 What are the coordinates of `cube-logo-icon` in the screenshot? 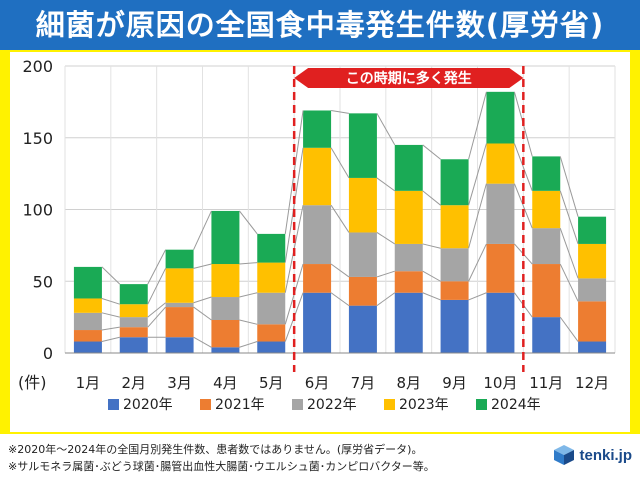 It's located at (564, 455).